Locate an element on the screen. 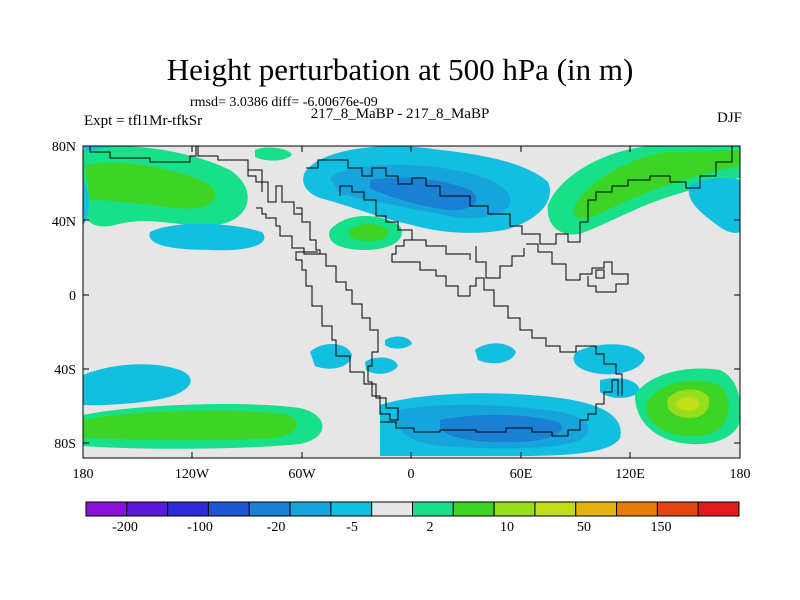  x-tick-60W: 60W is located at coordinates (302, 474).